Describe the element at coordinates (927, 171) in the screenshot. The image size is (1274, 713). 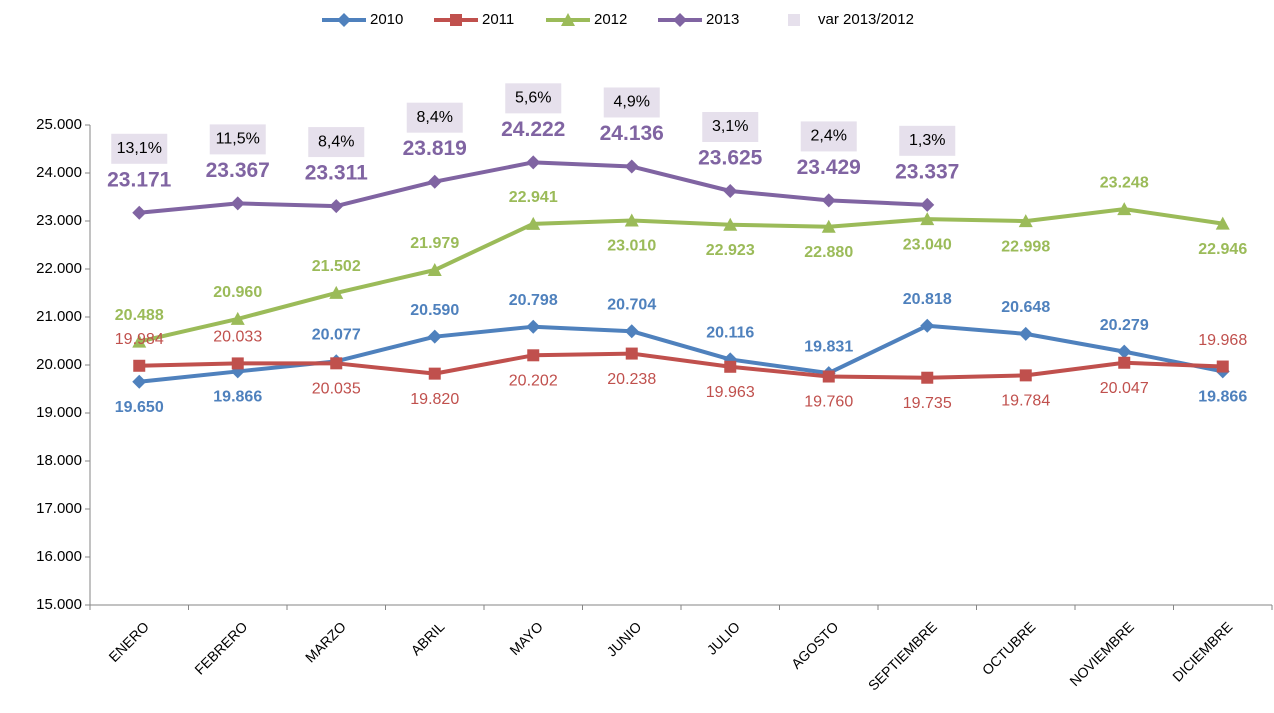
I see `data-label: 23.337` at that location.